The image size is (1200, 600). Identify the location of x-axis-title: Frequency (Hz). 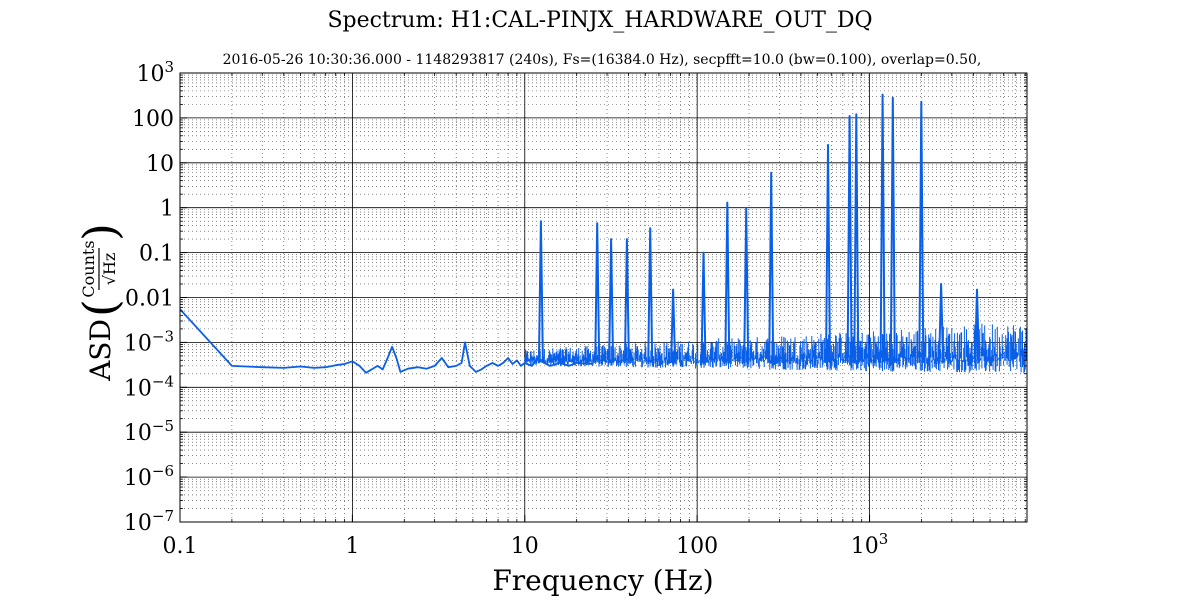
(602, 580).